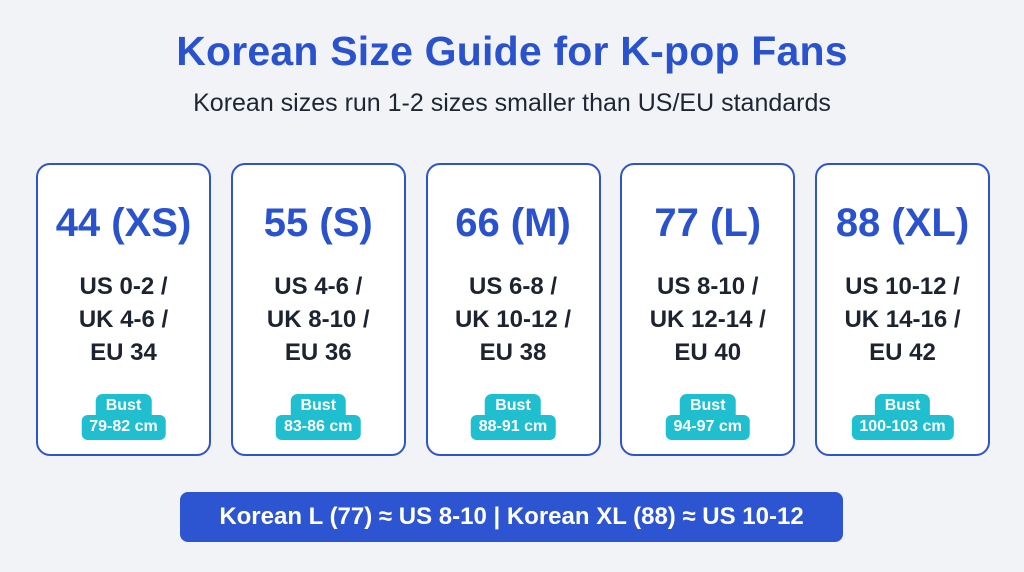 The width and height of the screenshot is (1024, 572). Describe the element at coordinates (123, 286) in the screenshot. I see `us-size: US 0-2 /` at that location.